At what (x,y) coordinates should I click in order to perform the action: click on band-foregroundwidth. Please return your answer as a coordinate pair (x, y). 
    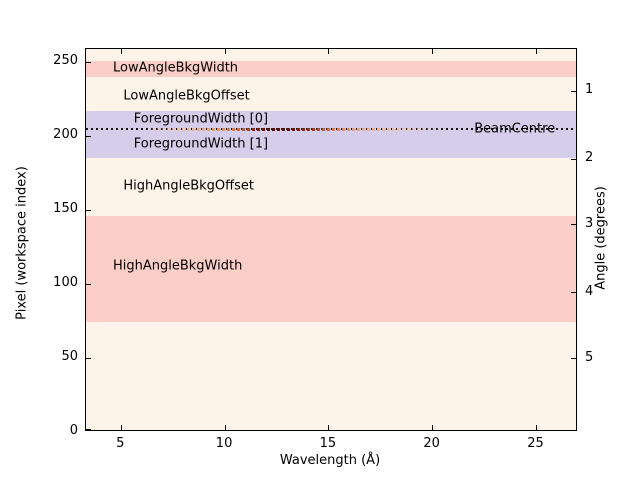
    Looking at the image, I should click on (331, 135).